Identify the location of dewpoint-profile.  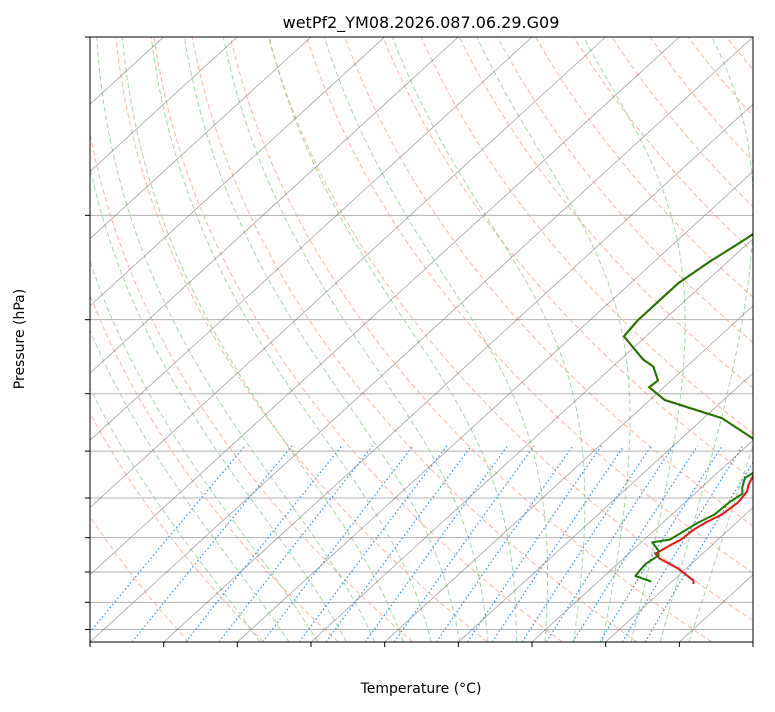
(687, 407).